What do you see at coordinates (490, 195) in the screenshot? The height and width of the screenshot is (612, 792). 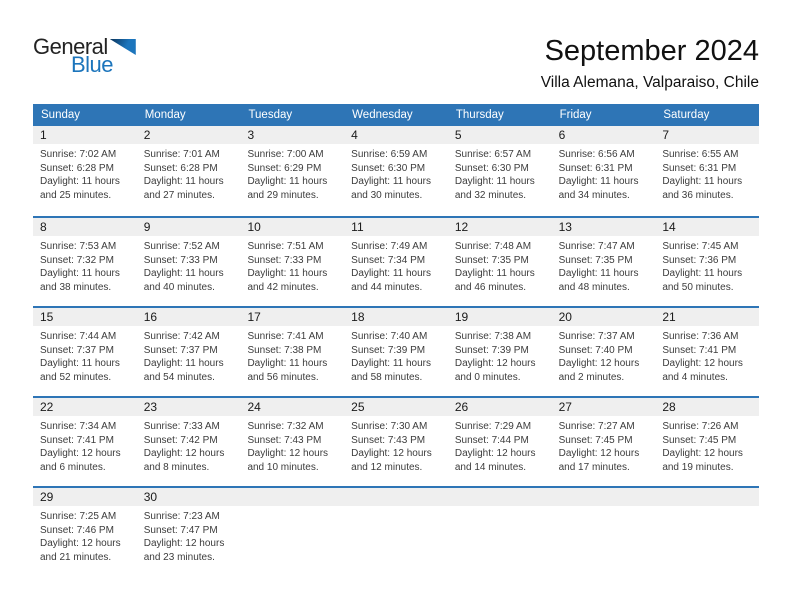 I see `daylight-line-2: and 32 minutes.` at bounding box center [490, 195].